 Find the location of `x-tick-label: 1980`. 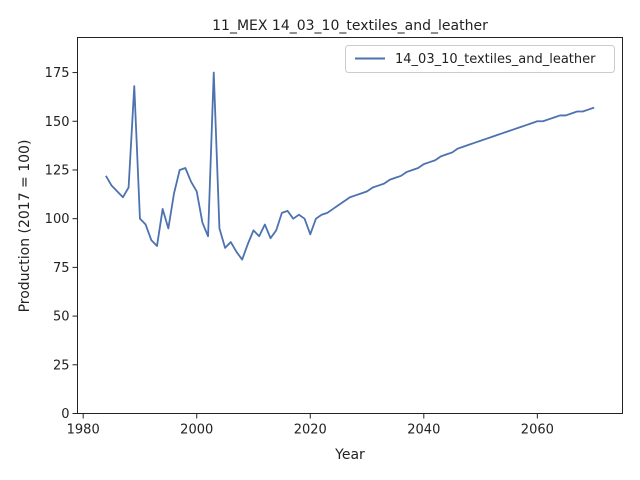

x-tick-label: 1980 is located at coordinates (83, 430).